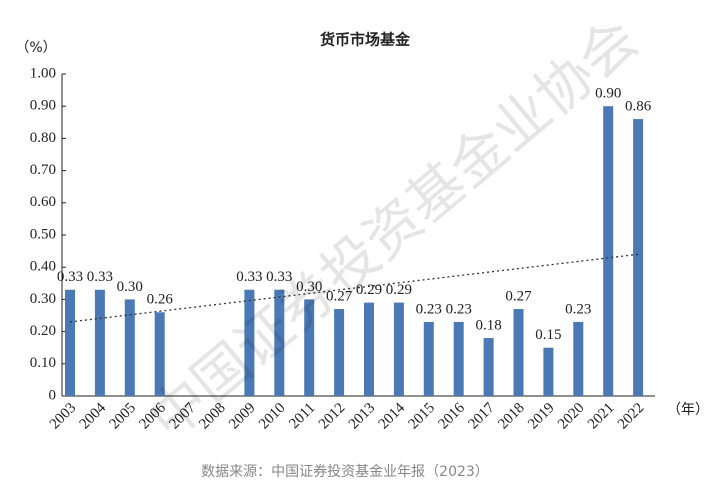 Image resolution: width=719 pixels, height=492 pixels. What do you see at coordinates (345, 471) in the screenshot?
I see `source-note: 数据来源：中国证券投资基金业年报（2023）` at bounding box center [345, 471].